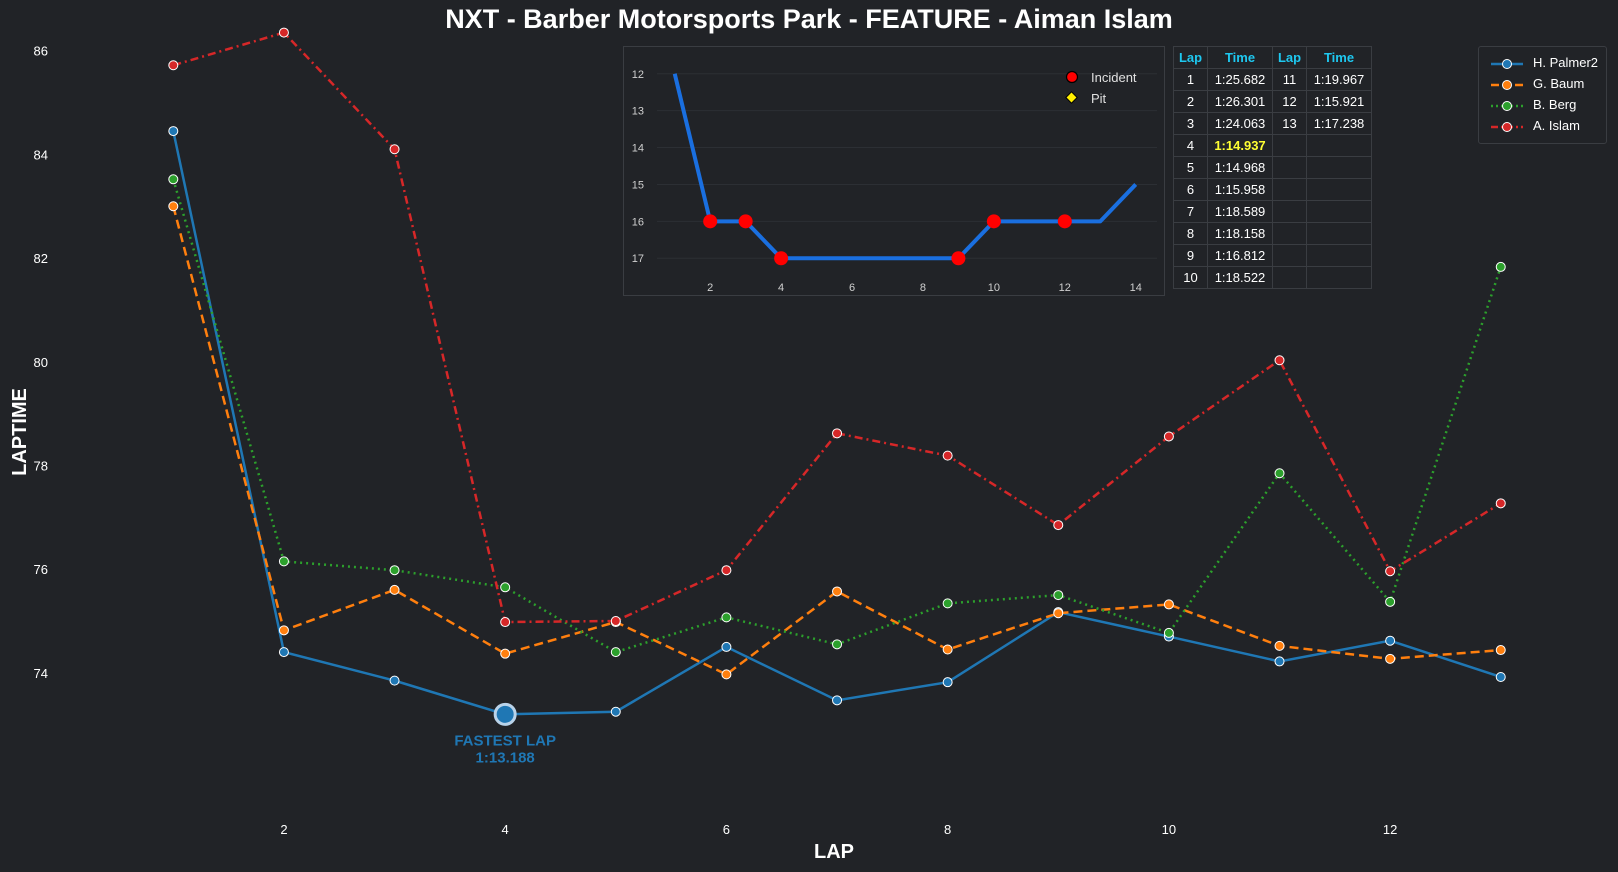 The width and height of the screenshot is (1618, 872). What do you see at coordinates (1289, 79) in the screenshot?
I see `table-cell: 11` at bounding box center [1289, 79].